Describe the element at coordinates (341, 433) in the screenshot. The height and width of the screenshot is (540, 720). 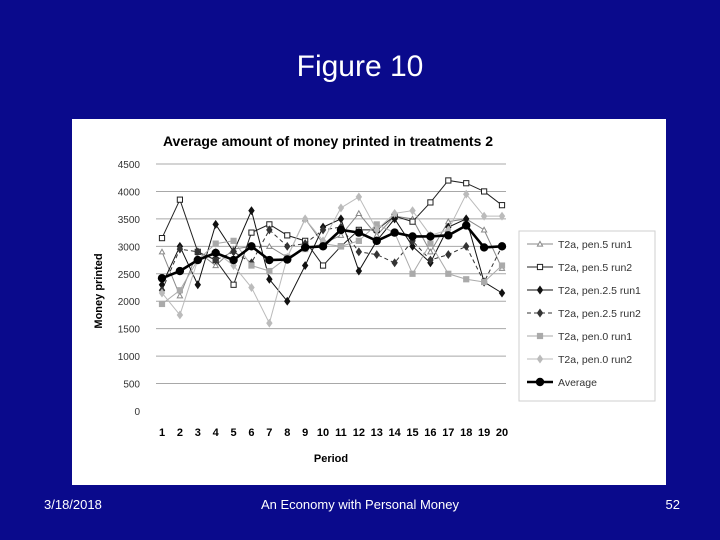
I see `x-tick-label: 11` at that location.